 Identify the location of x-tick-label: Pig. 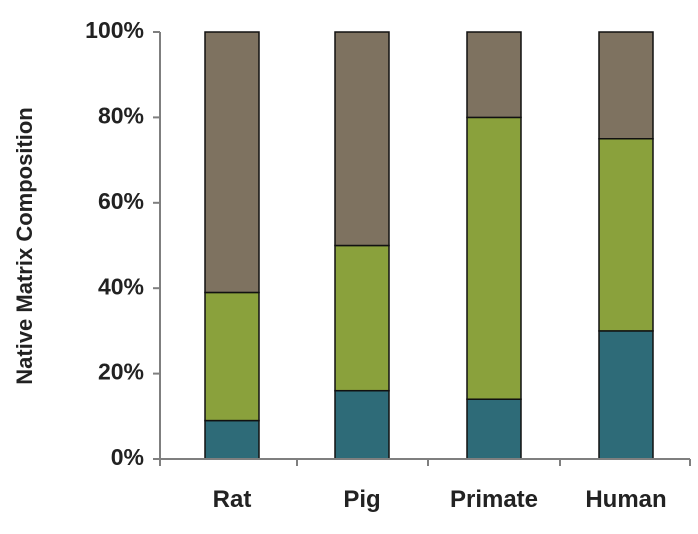
(361, 499).